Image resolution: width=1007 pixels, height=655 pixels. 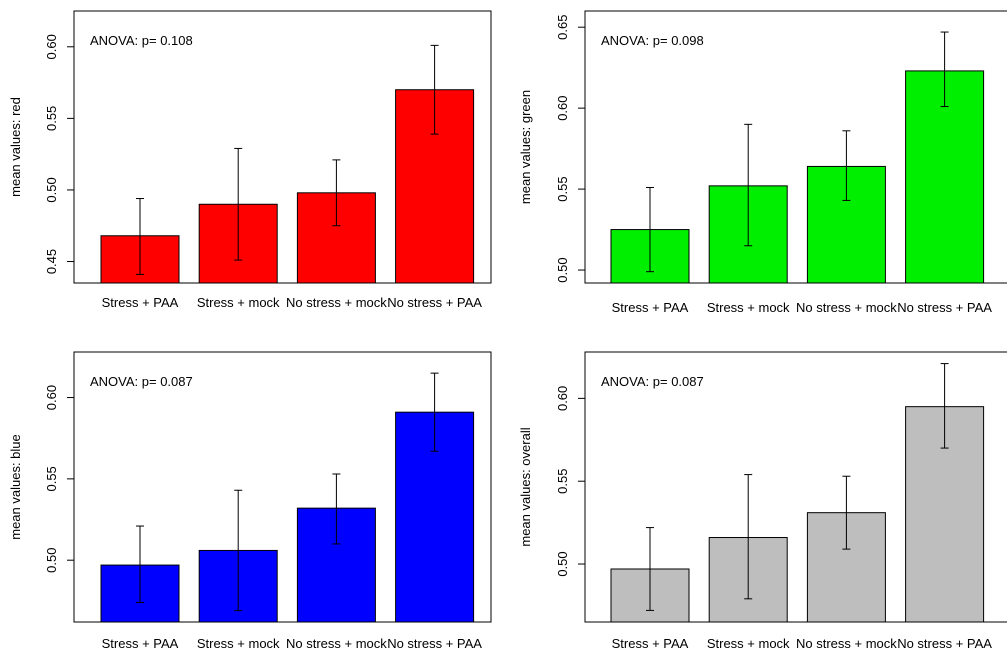 What do you see at coordinates (238, 302) in the screenshot?
I see `category-label-1-2: Stress + mock` at bounding box center [238, 302].